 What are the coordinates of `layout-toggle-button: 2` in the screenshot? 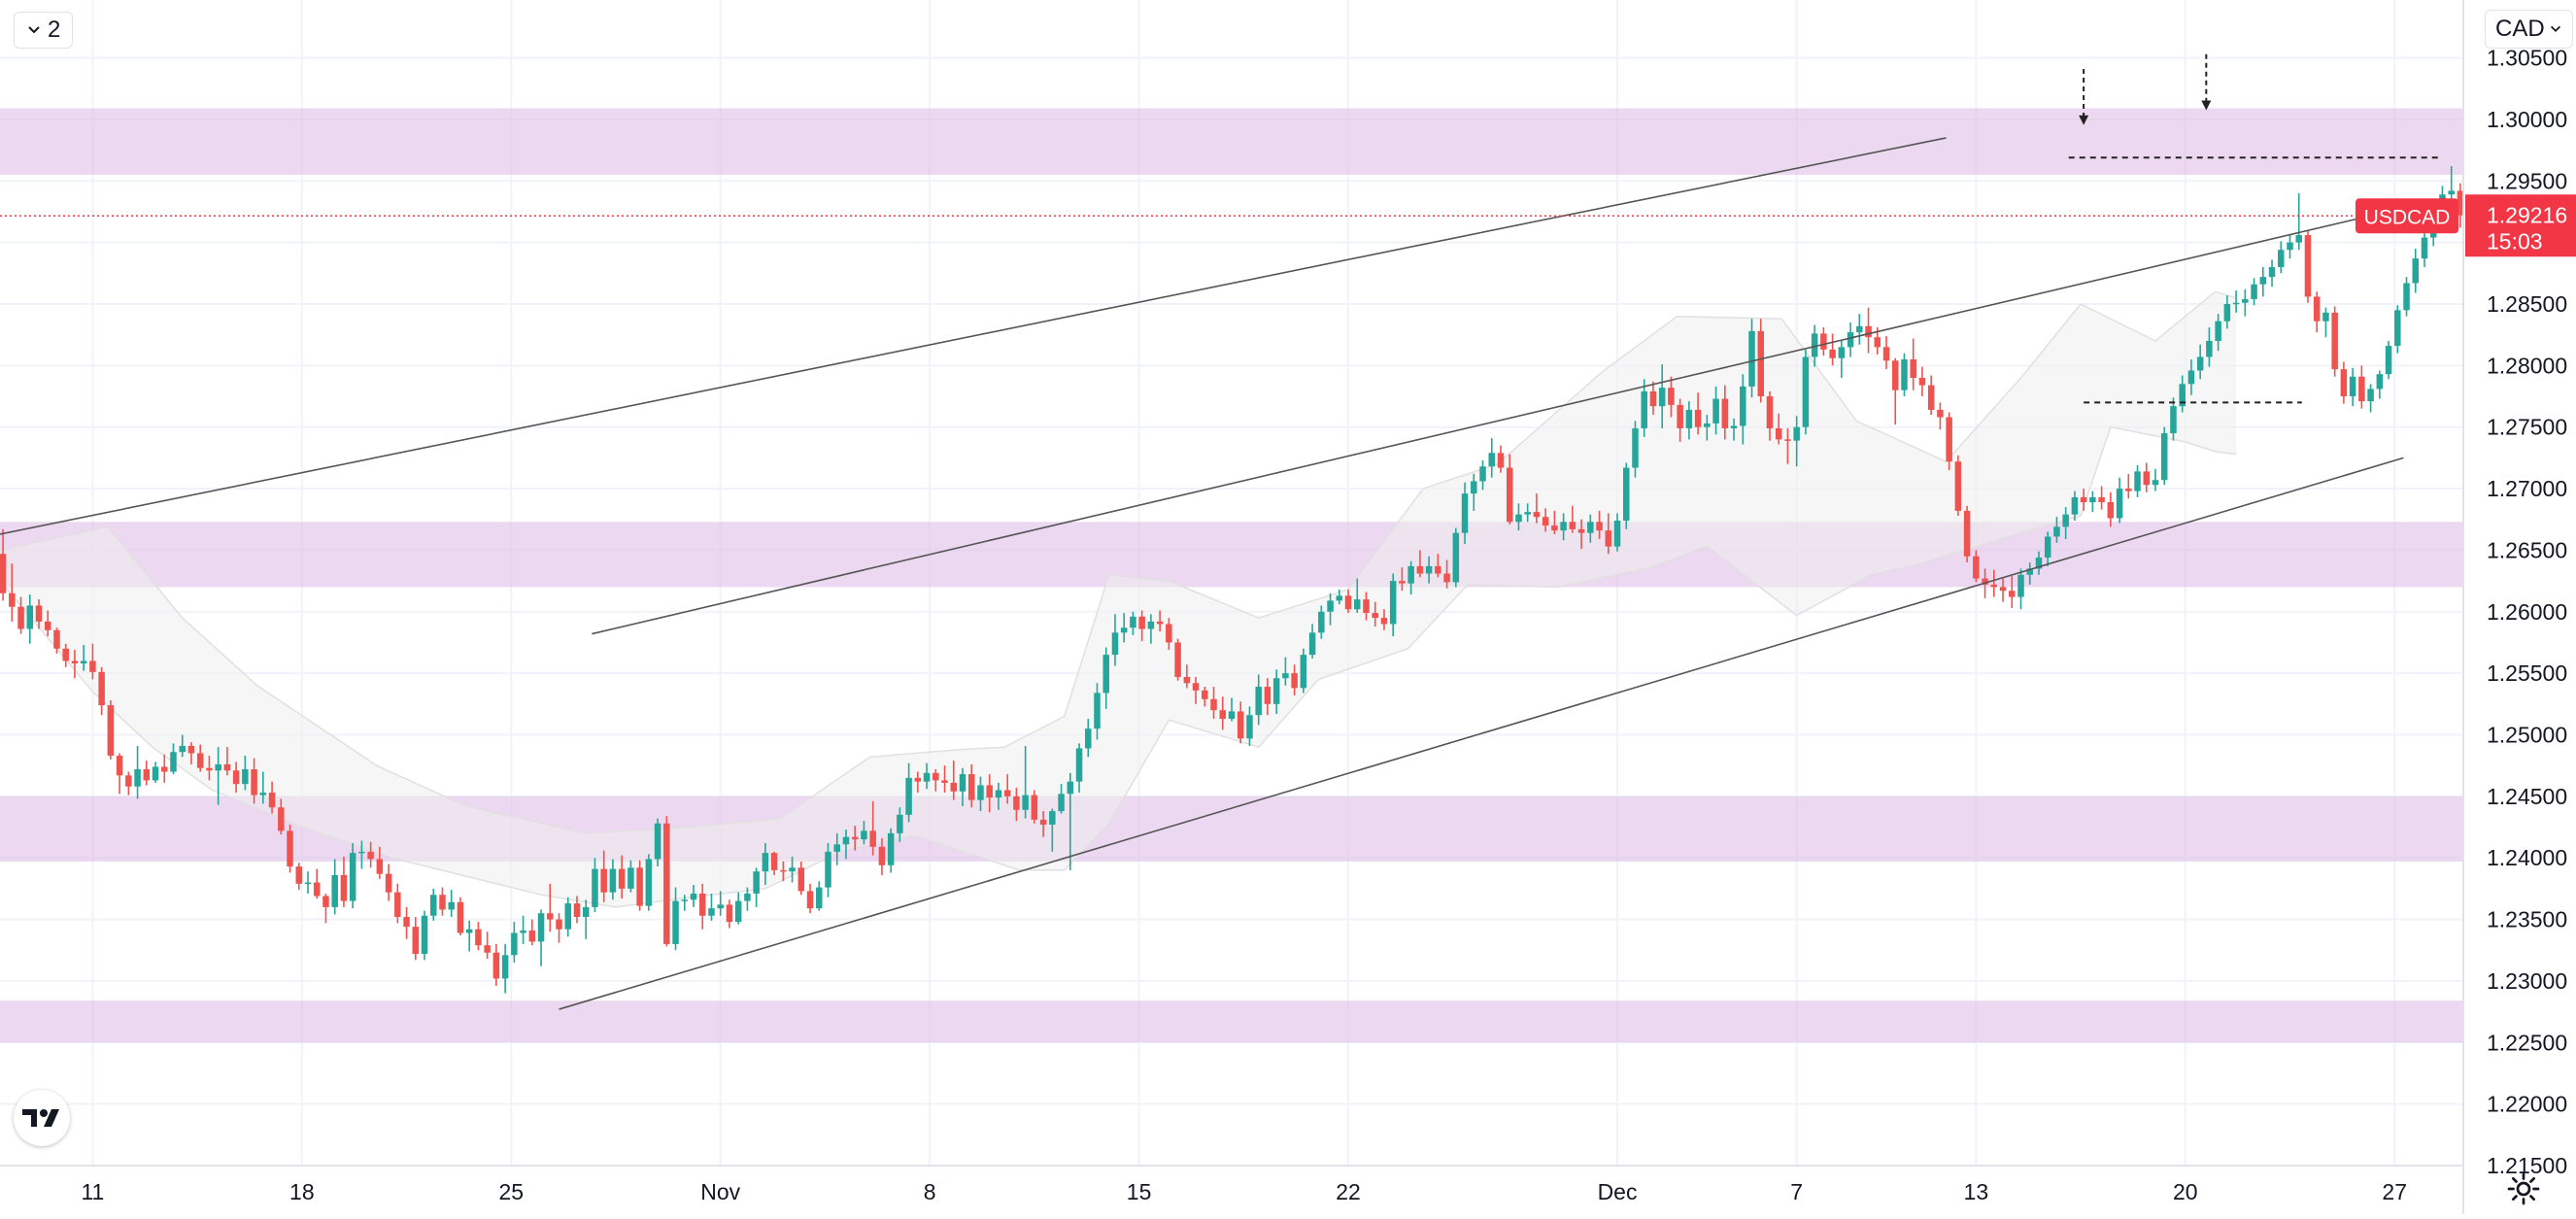 It's located at (44, 30).